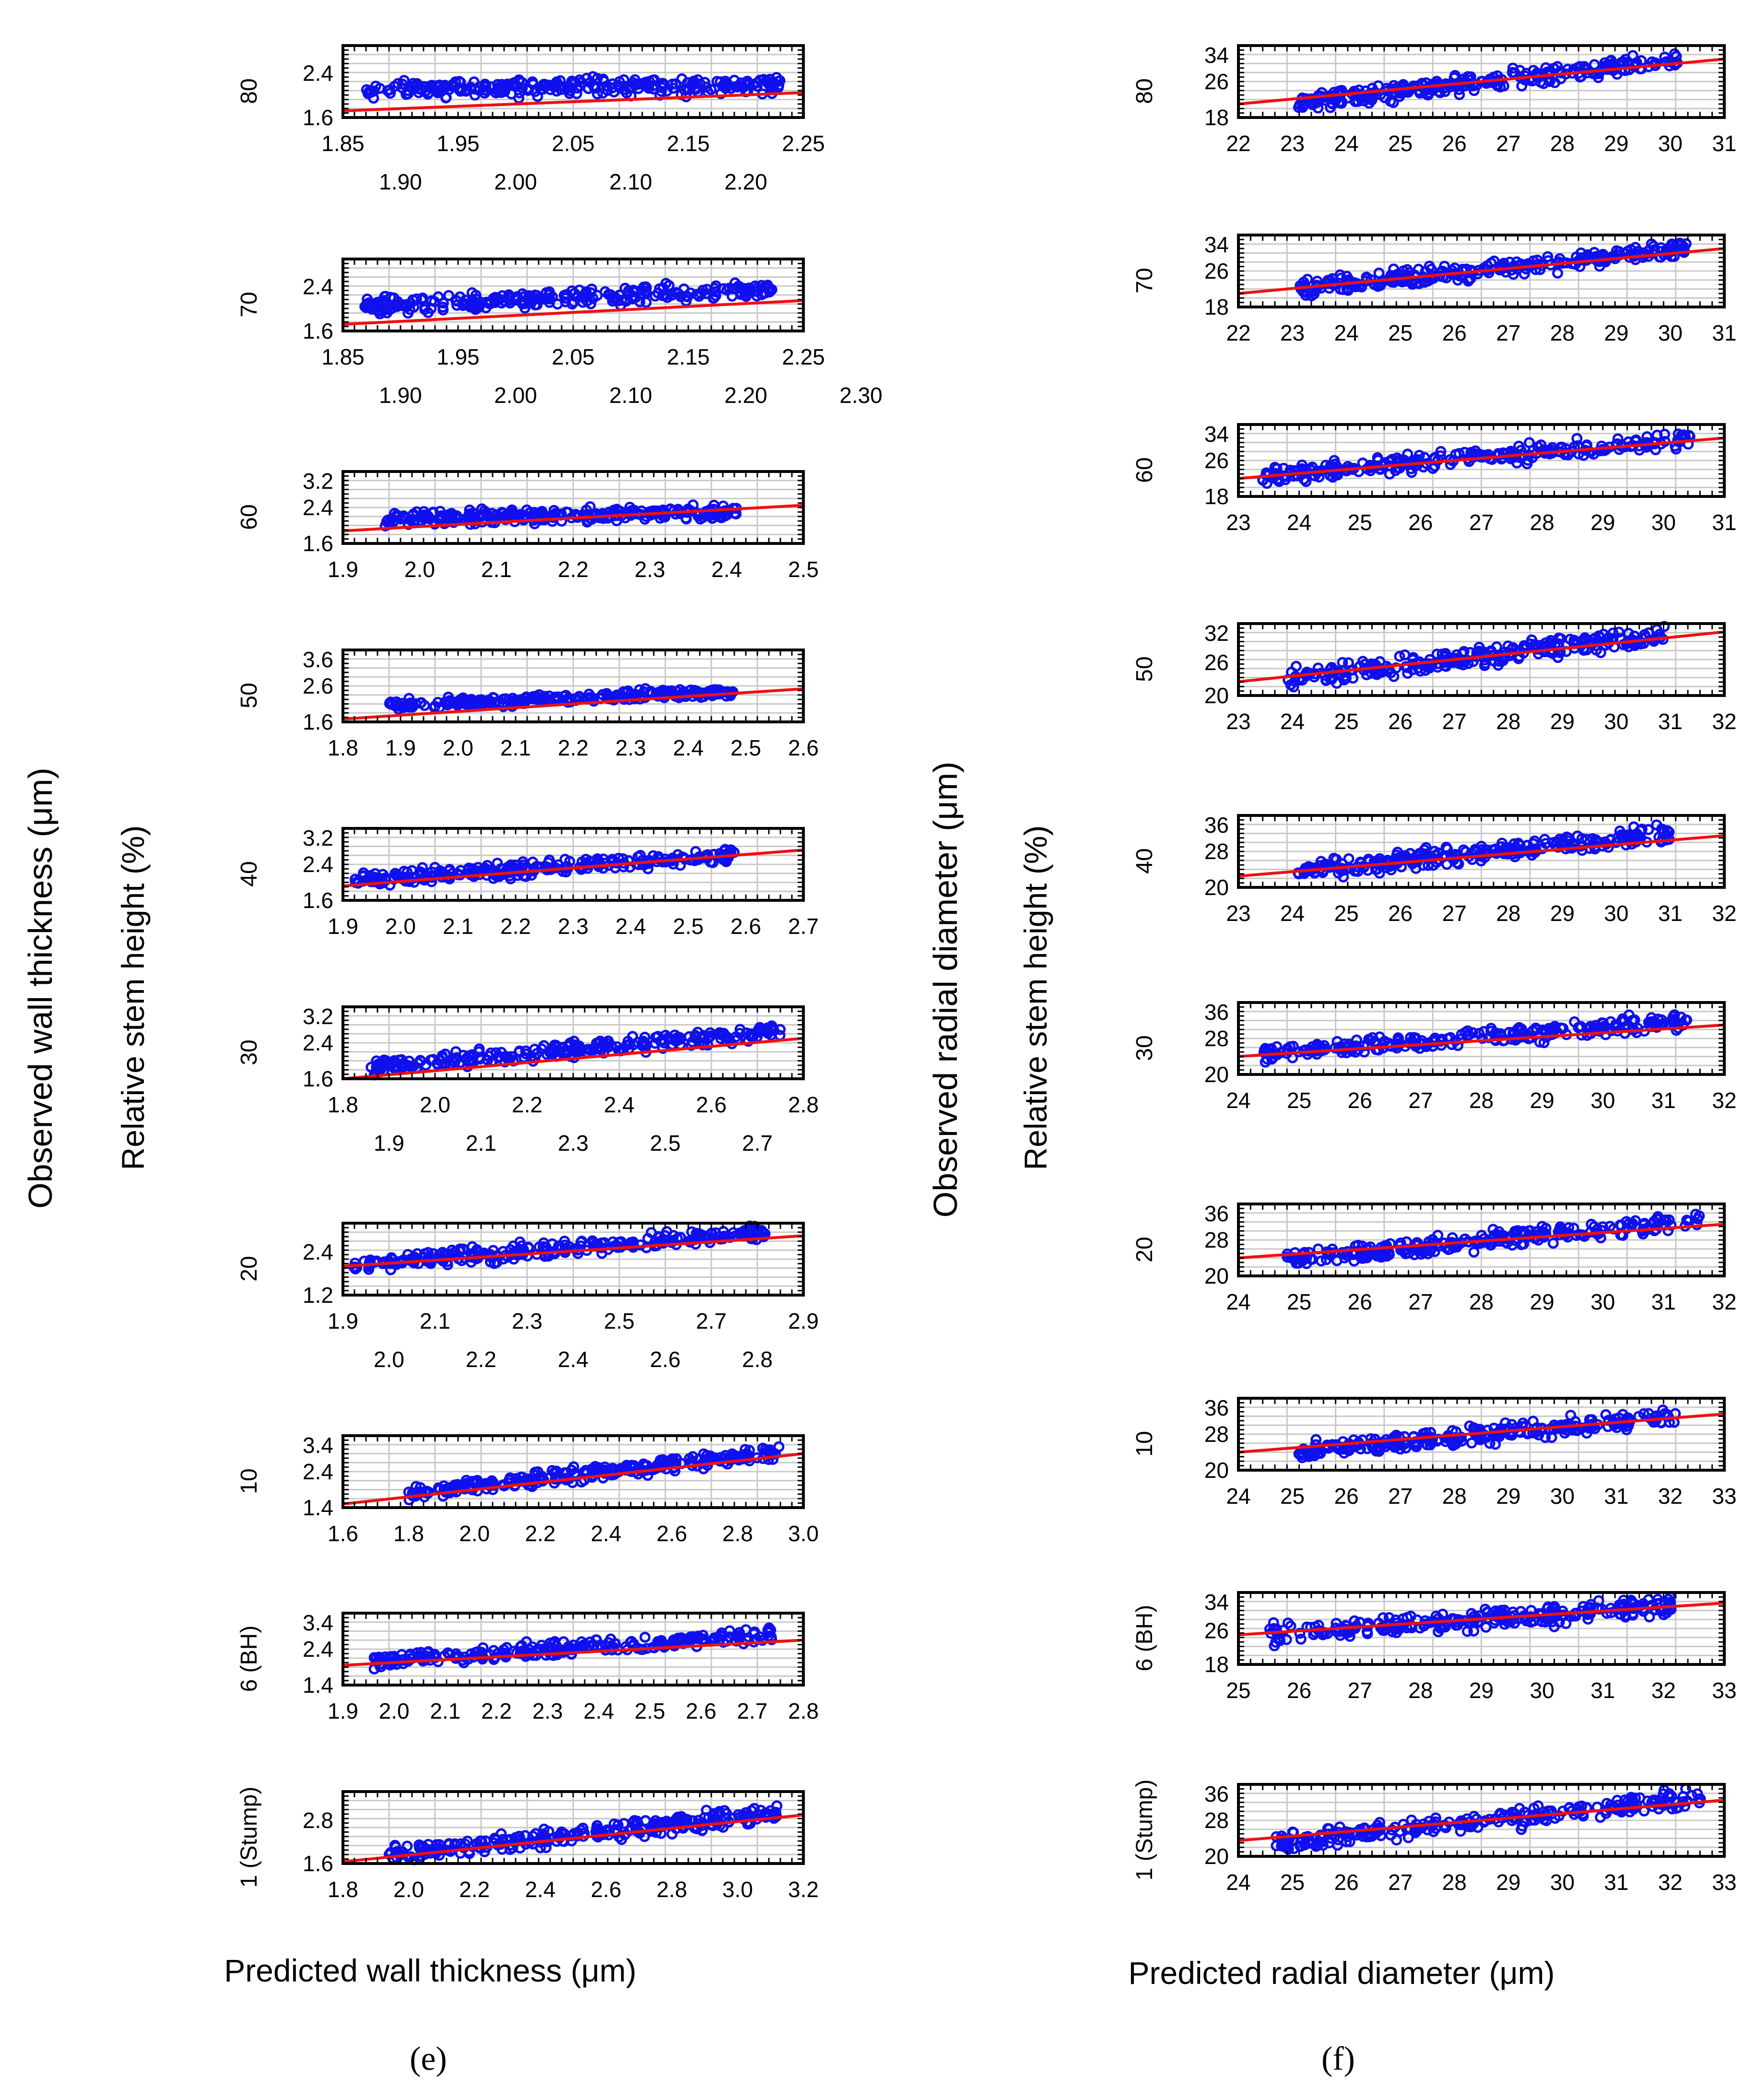 This screenshot has height=2100, width=1755. Describe the element at coordinates (249, 517) in the screenshot. I see `height-label: 60` at that location.